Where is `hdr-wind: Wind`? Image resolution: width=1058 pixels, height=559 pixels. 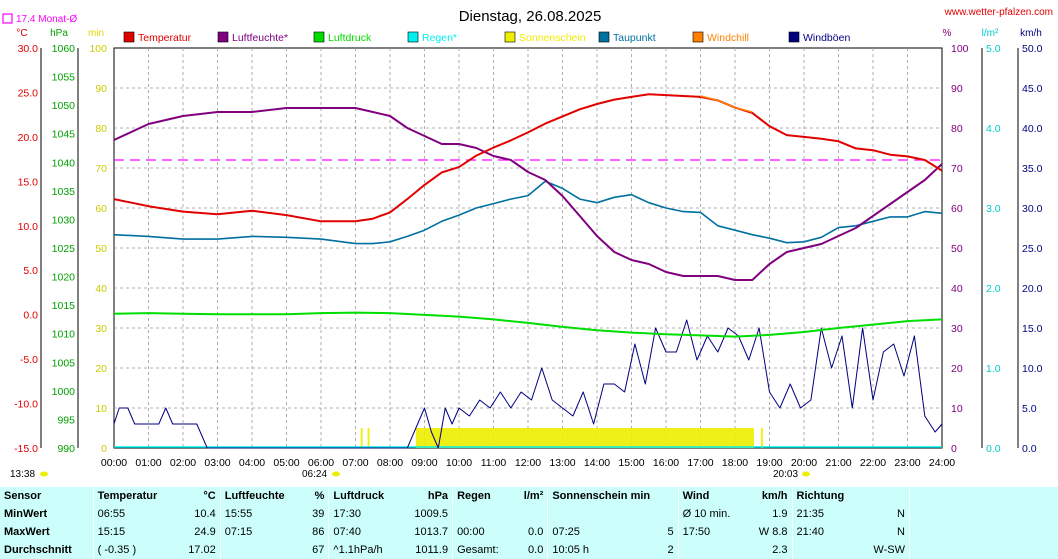 hdr-wind: Wind is located at coordinates (712, 496).